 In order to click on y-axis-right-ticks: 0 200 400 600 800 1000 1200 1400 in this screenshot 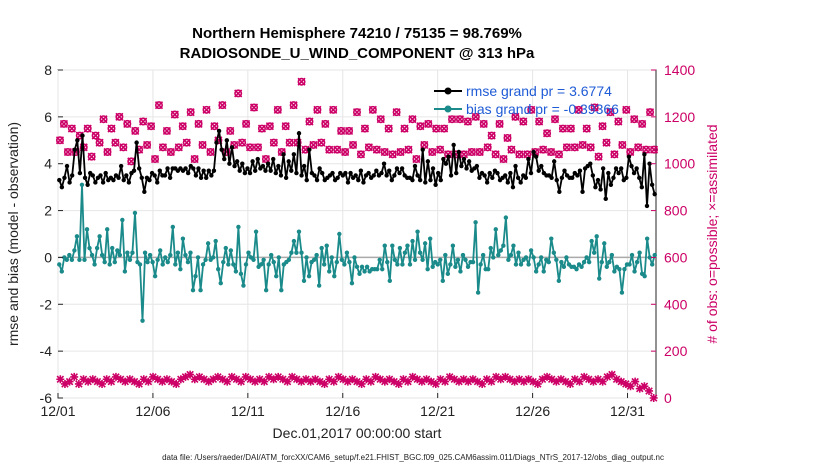, I will do `click(673, 234)`.